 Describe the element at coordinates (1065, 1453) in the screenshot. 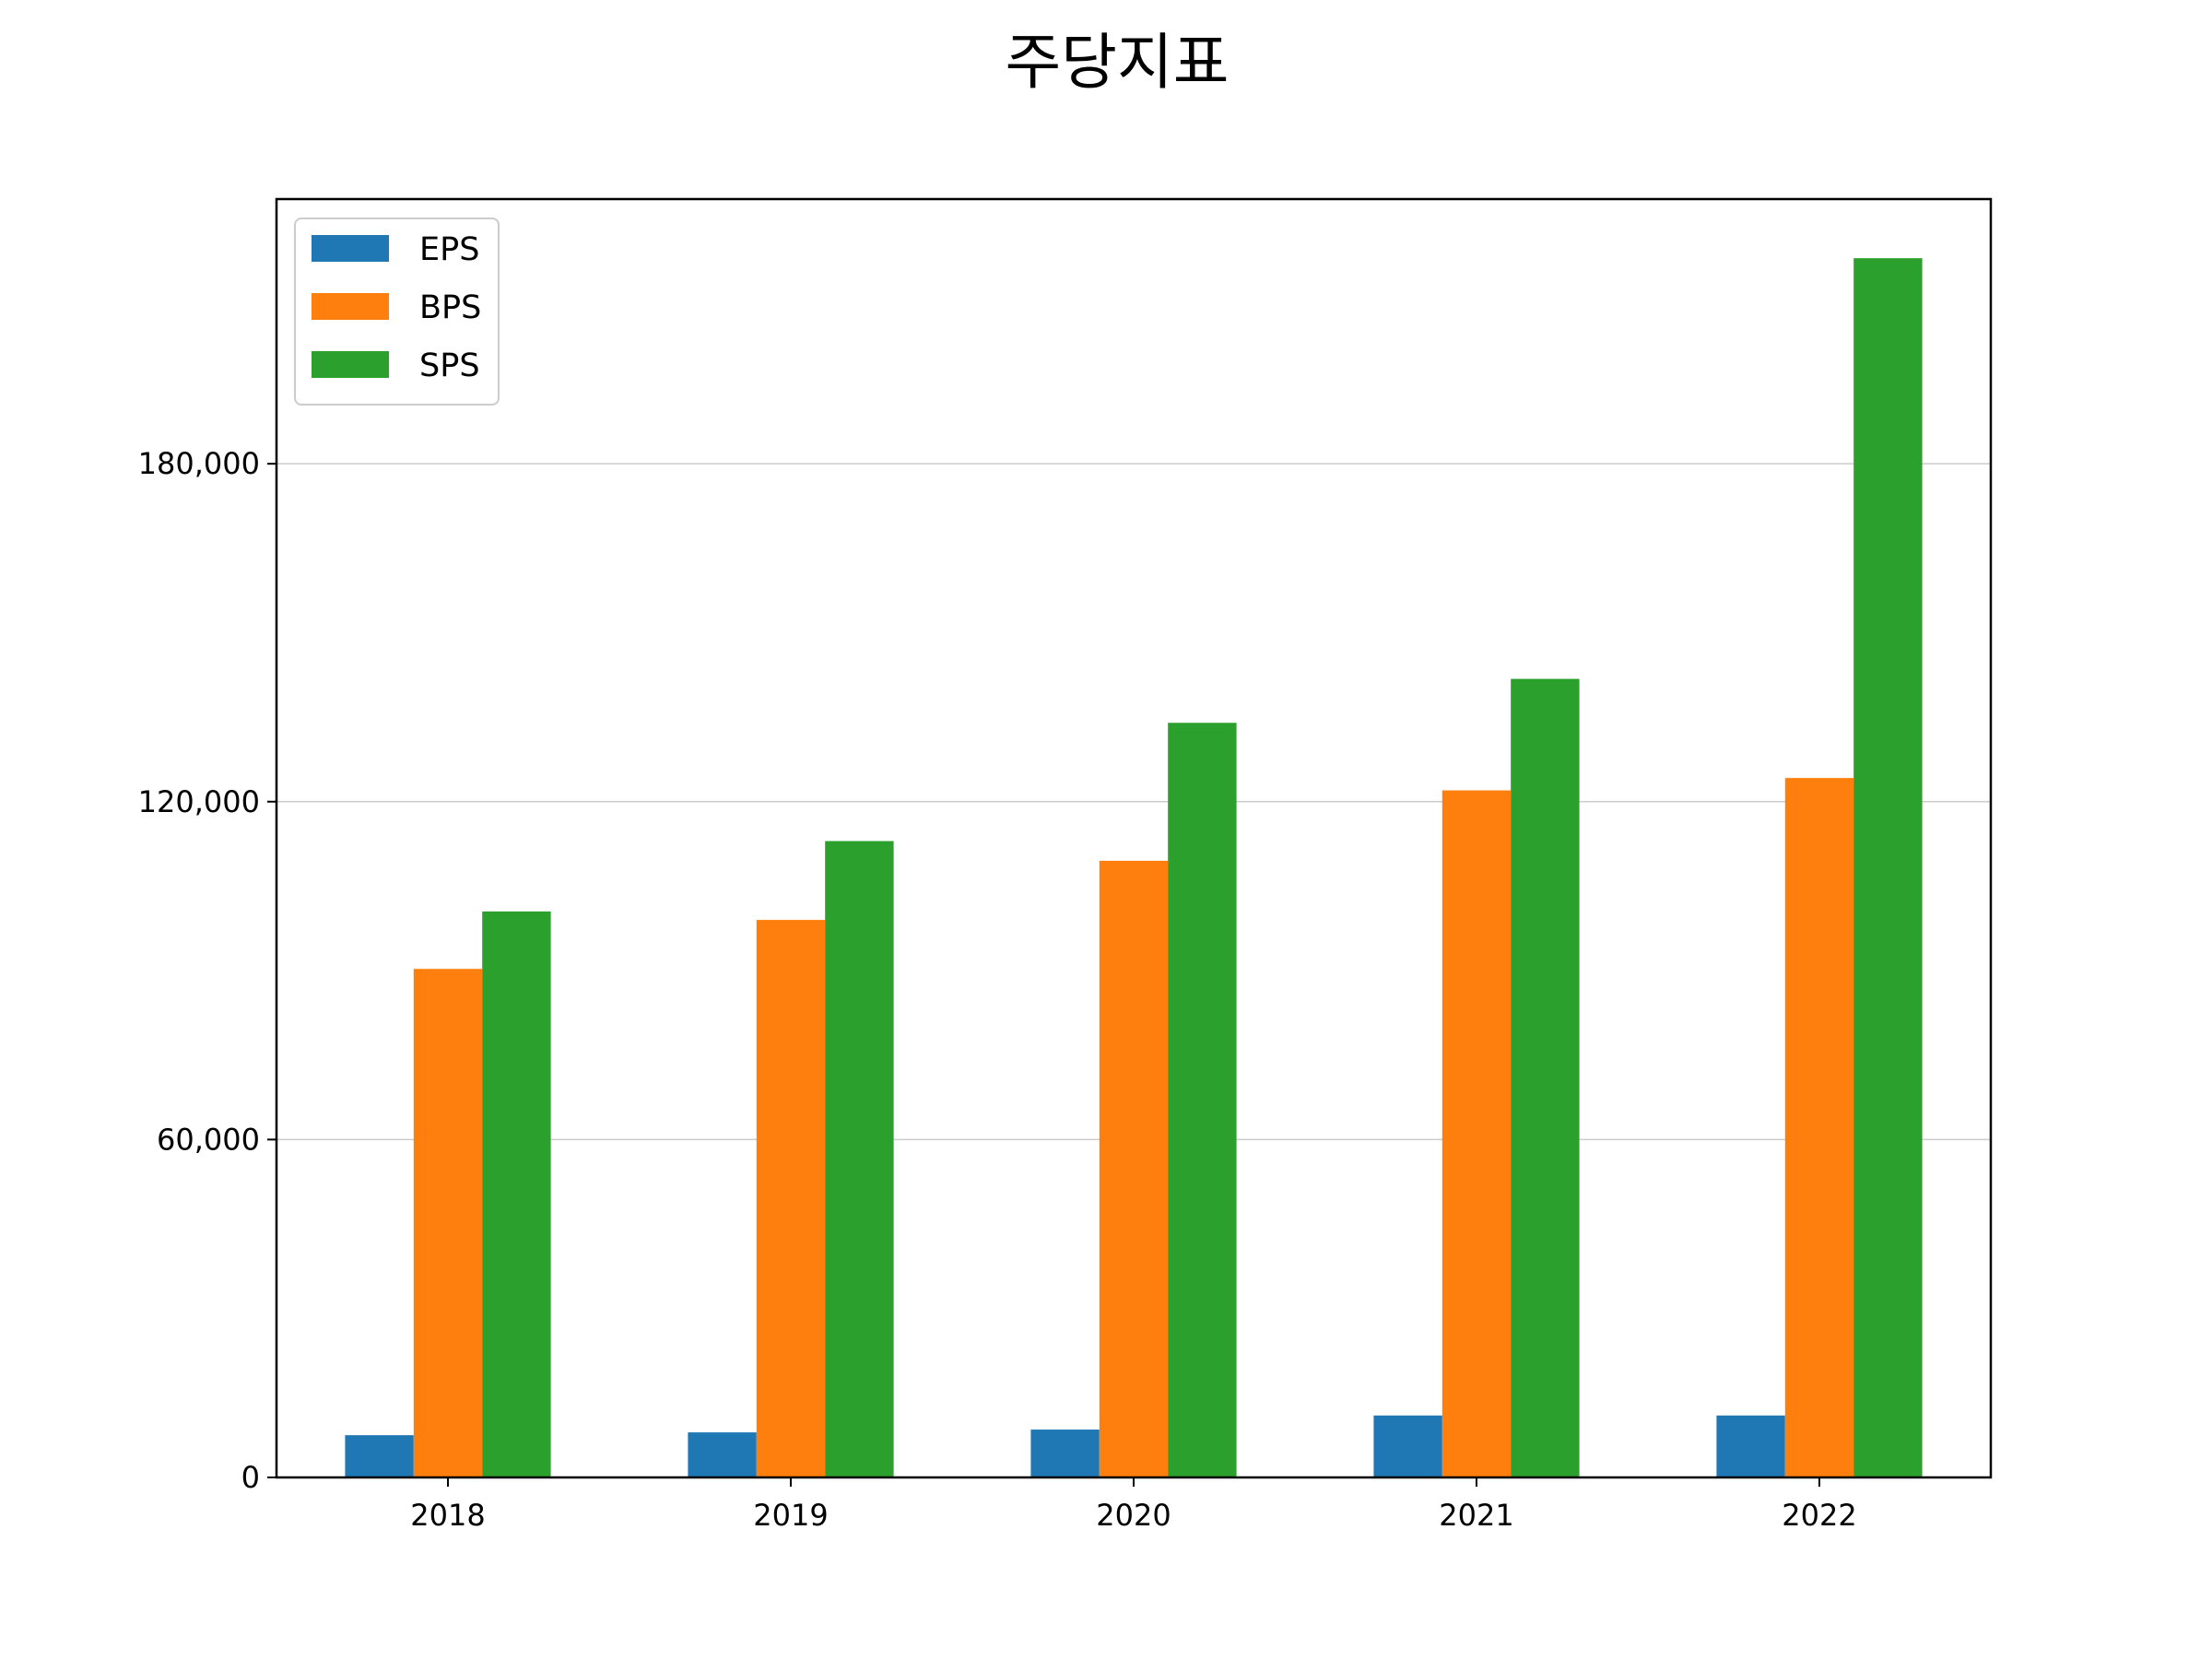

I see `bar-eps-2020` at that location.